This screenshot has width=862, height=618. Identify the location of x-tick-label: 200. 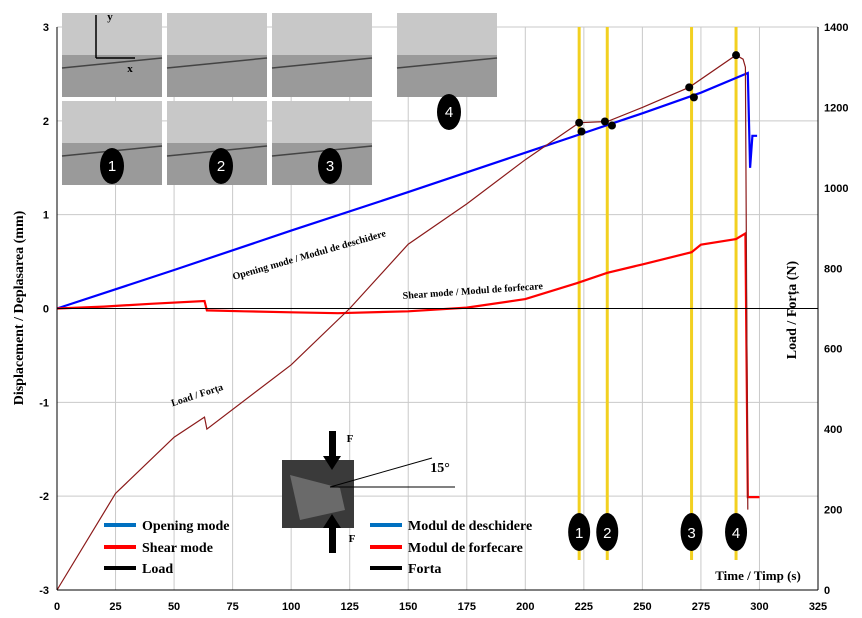
(525, 607).